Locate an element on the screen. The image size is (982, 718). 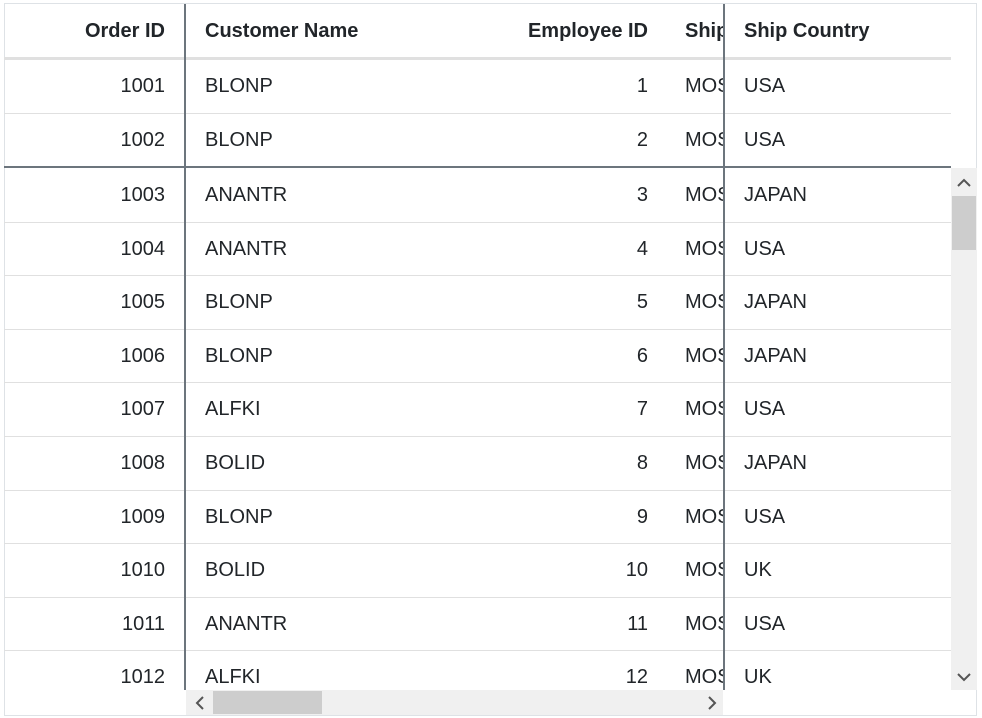
scroll-down-arrow is located at coordinates (964, 677).